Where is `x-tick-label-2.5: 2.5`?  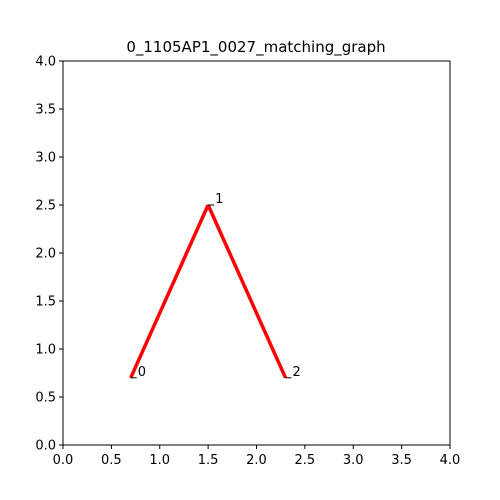 x-tick-label-2.5: 2.5 is located at coordinates (305, 460).